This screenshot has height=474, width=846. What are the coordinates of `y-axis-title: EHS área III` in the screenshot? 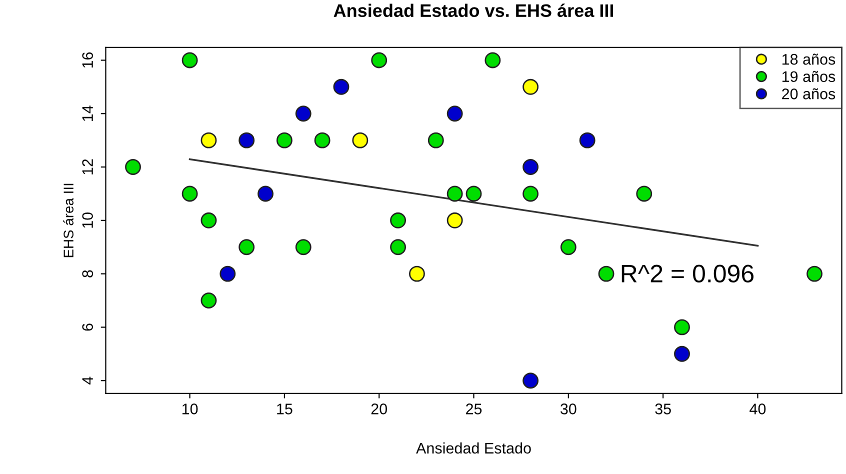 It's located at (68, 221).